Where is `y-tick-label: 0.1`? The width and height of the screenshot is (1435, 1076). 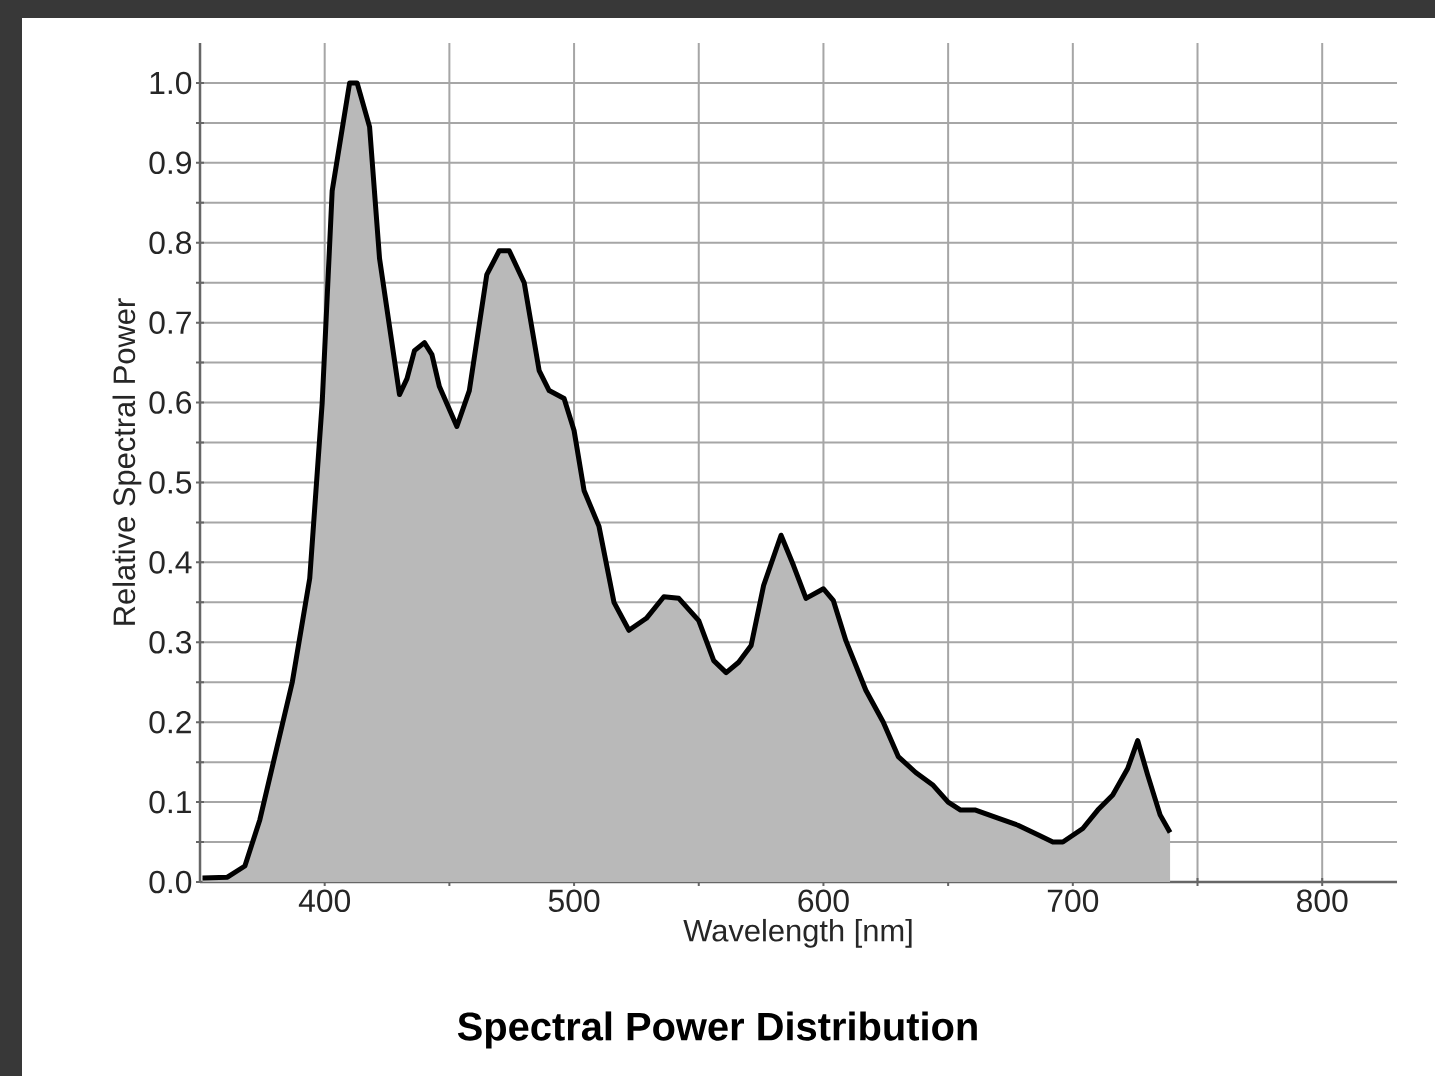 y-tick-label: 0.1 is located at coordinates (170, 802).